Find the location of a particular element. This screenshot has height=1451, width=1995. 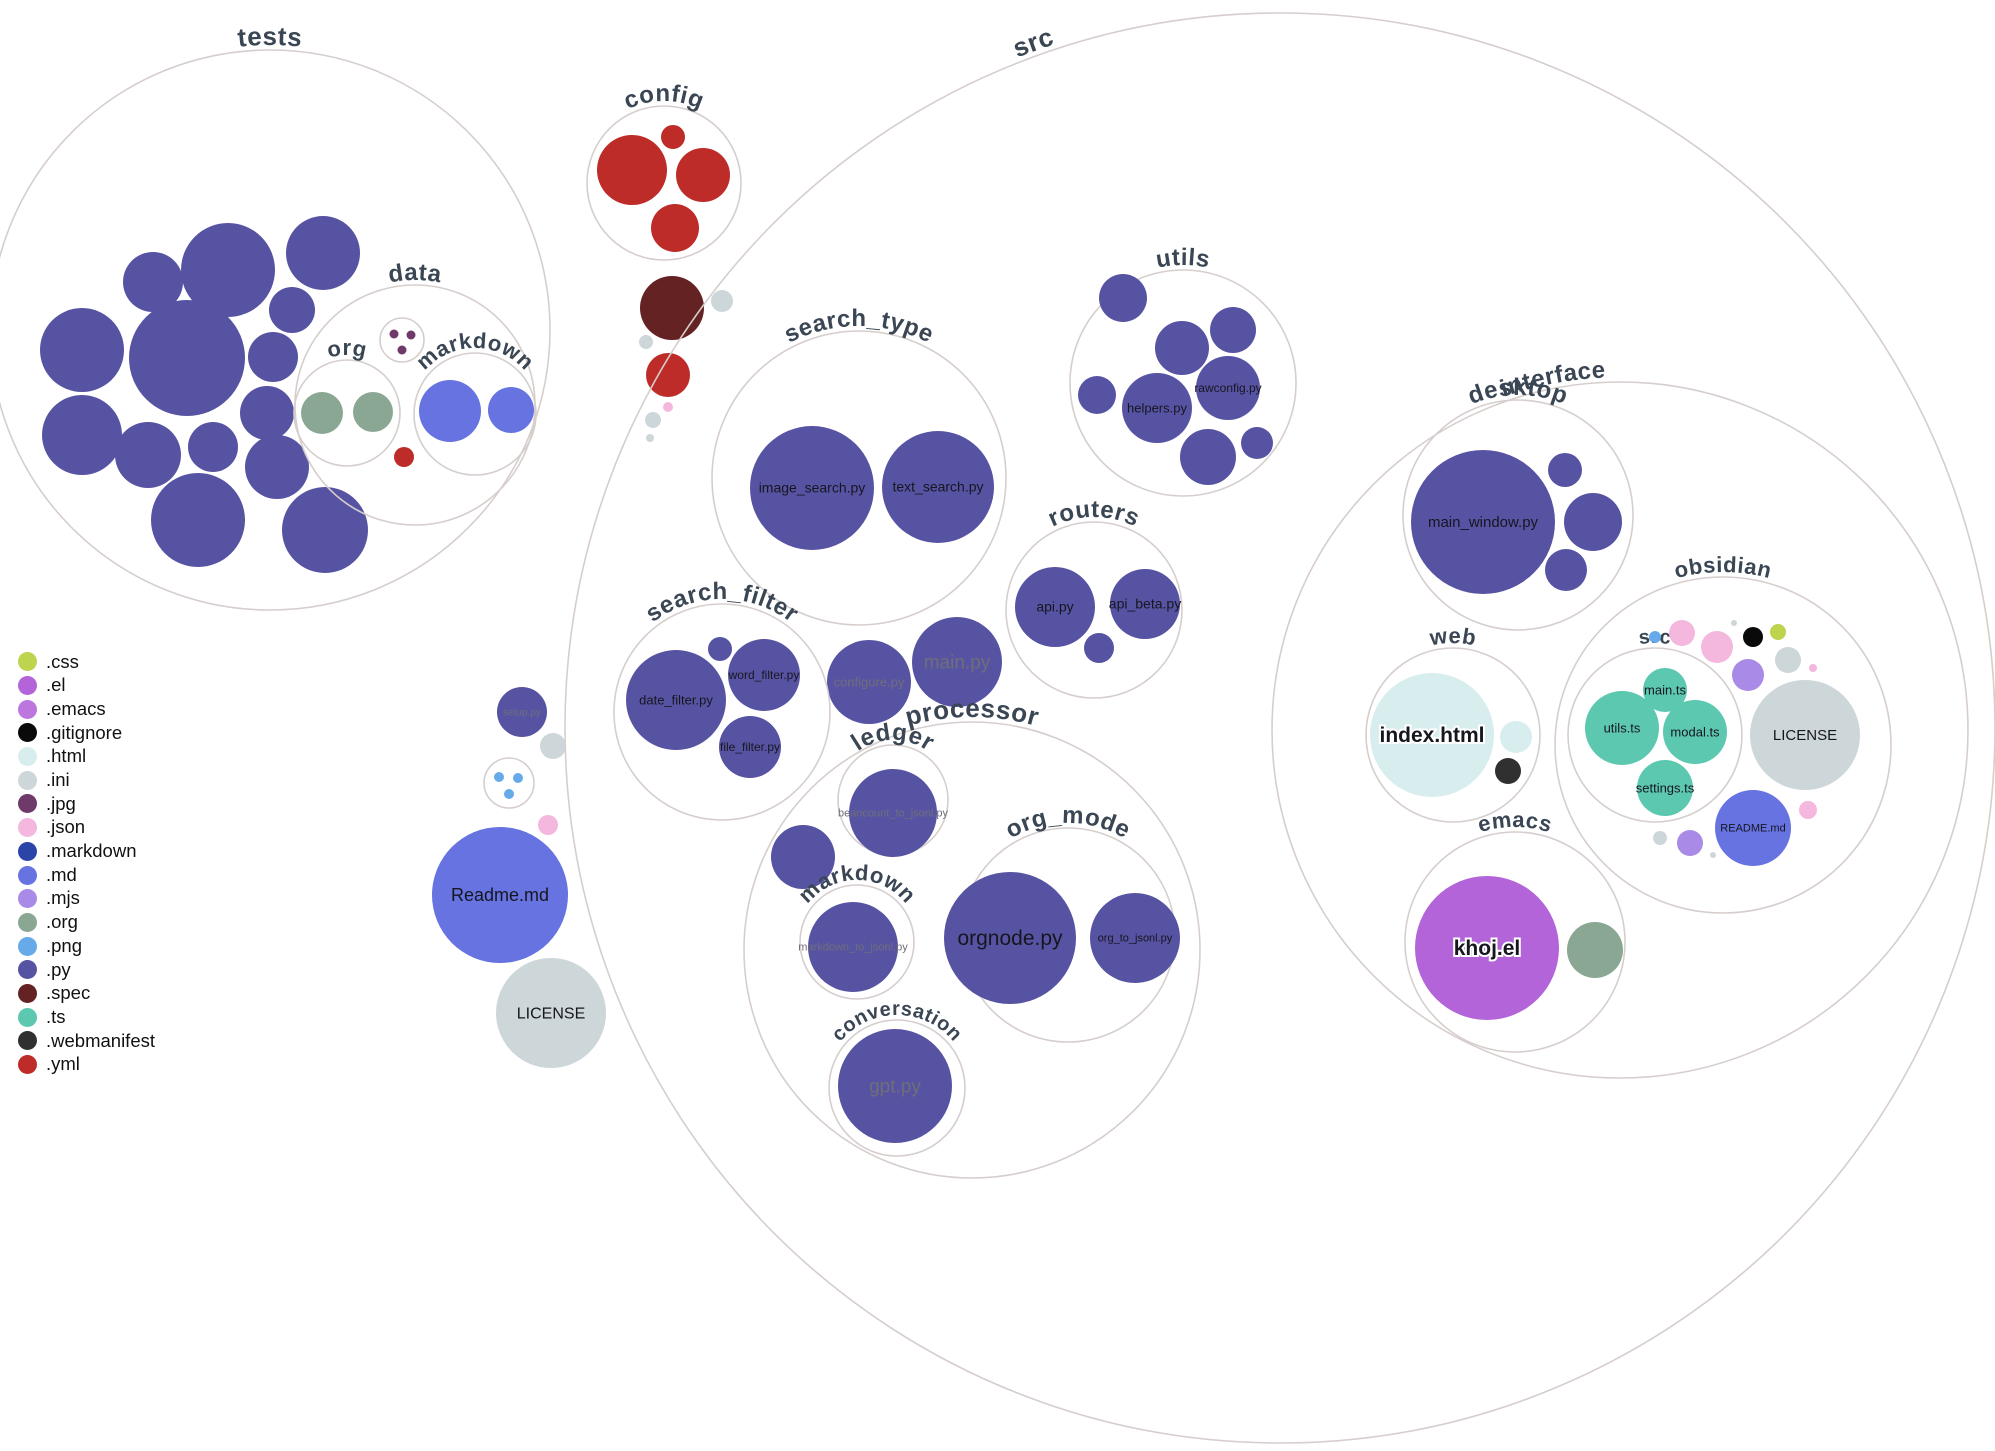

folder-desktop is located at coordinates (1518, 515).